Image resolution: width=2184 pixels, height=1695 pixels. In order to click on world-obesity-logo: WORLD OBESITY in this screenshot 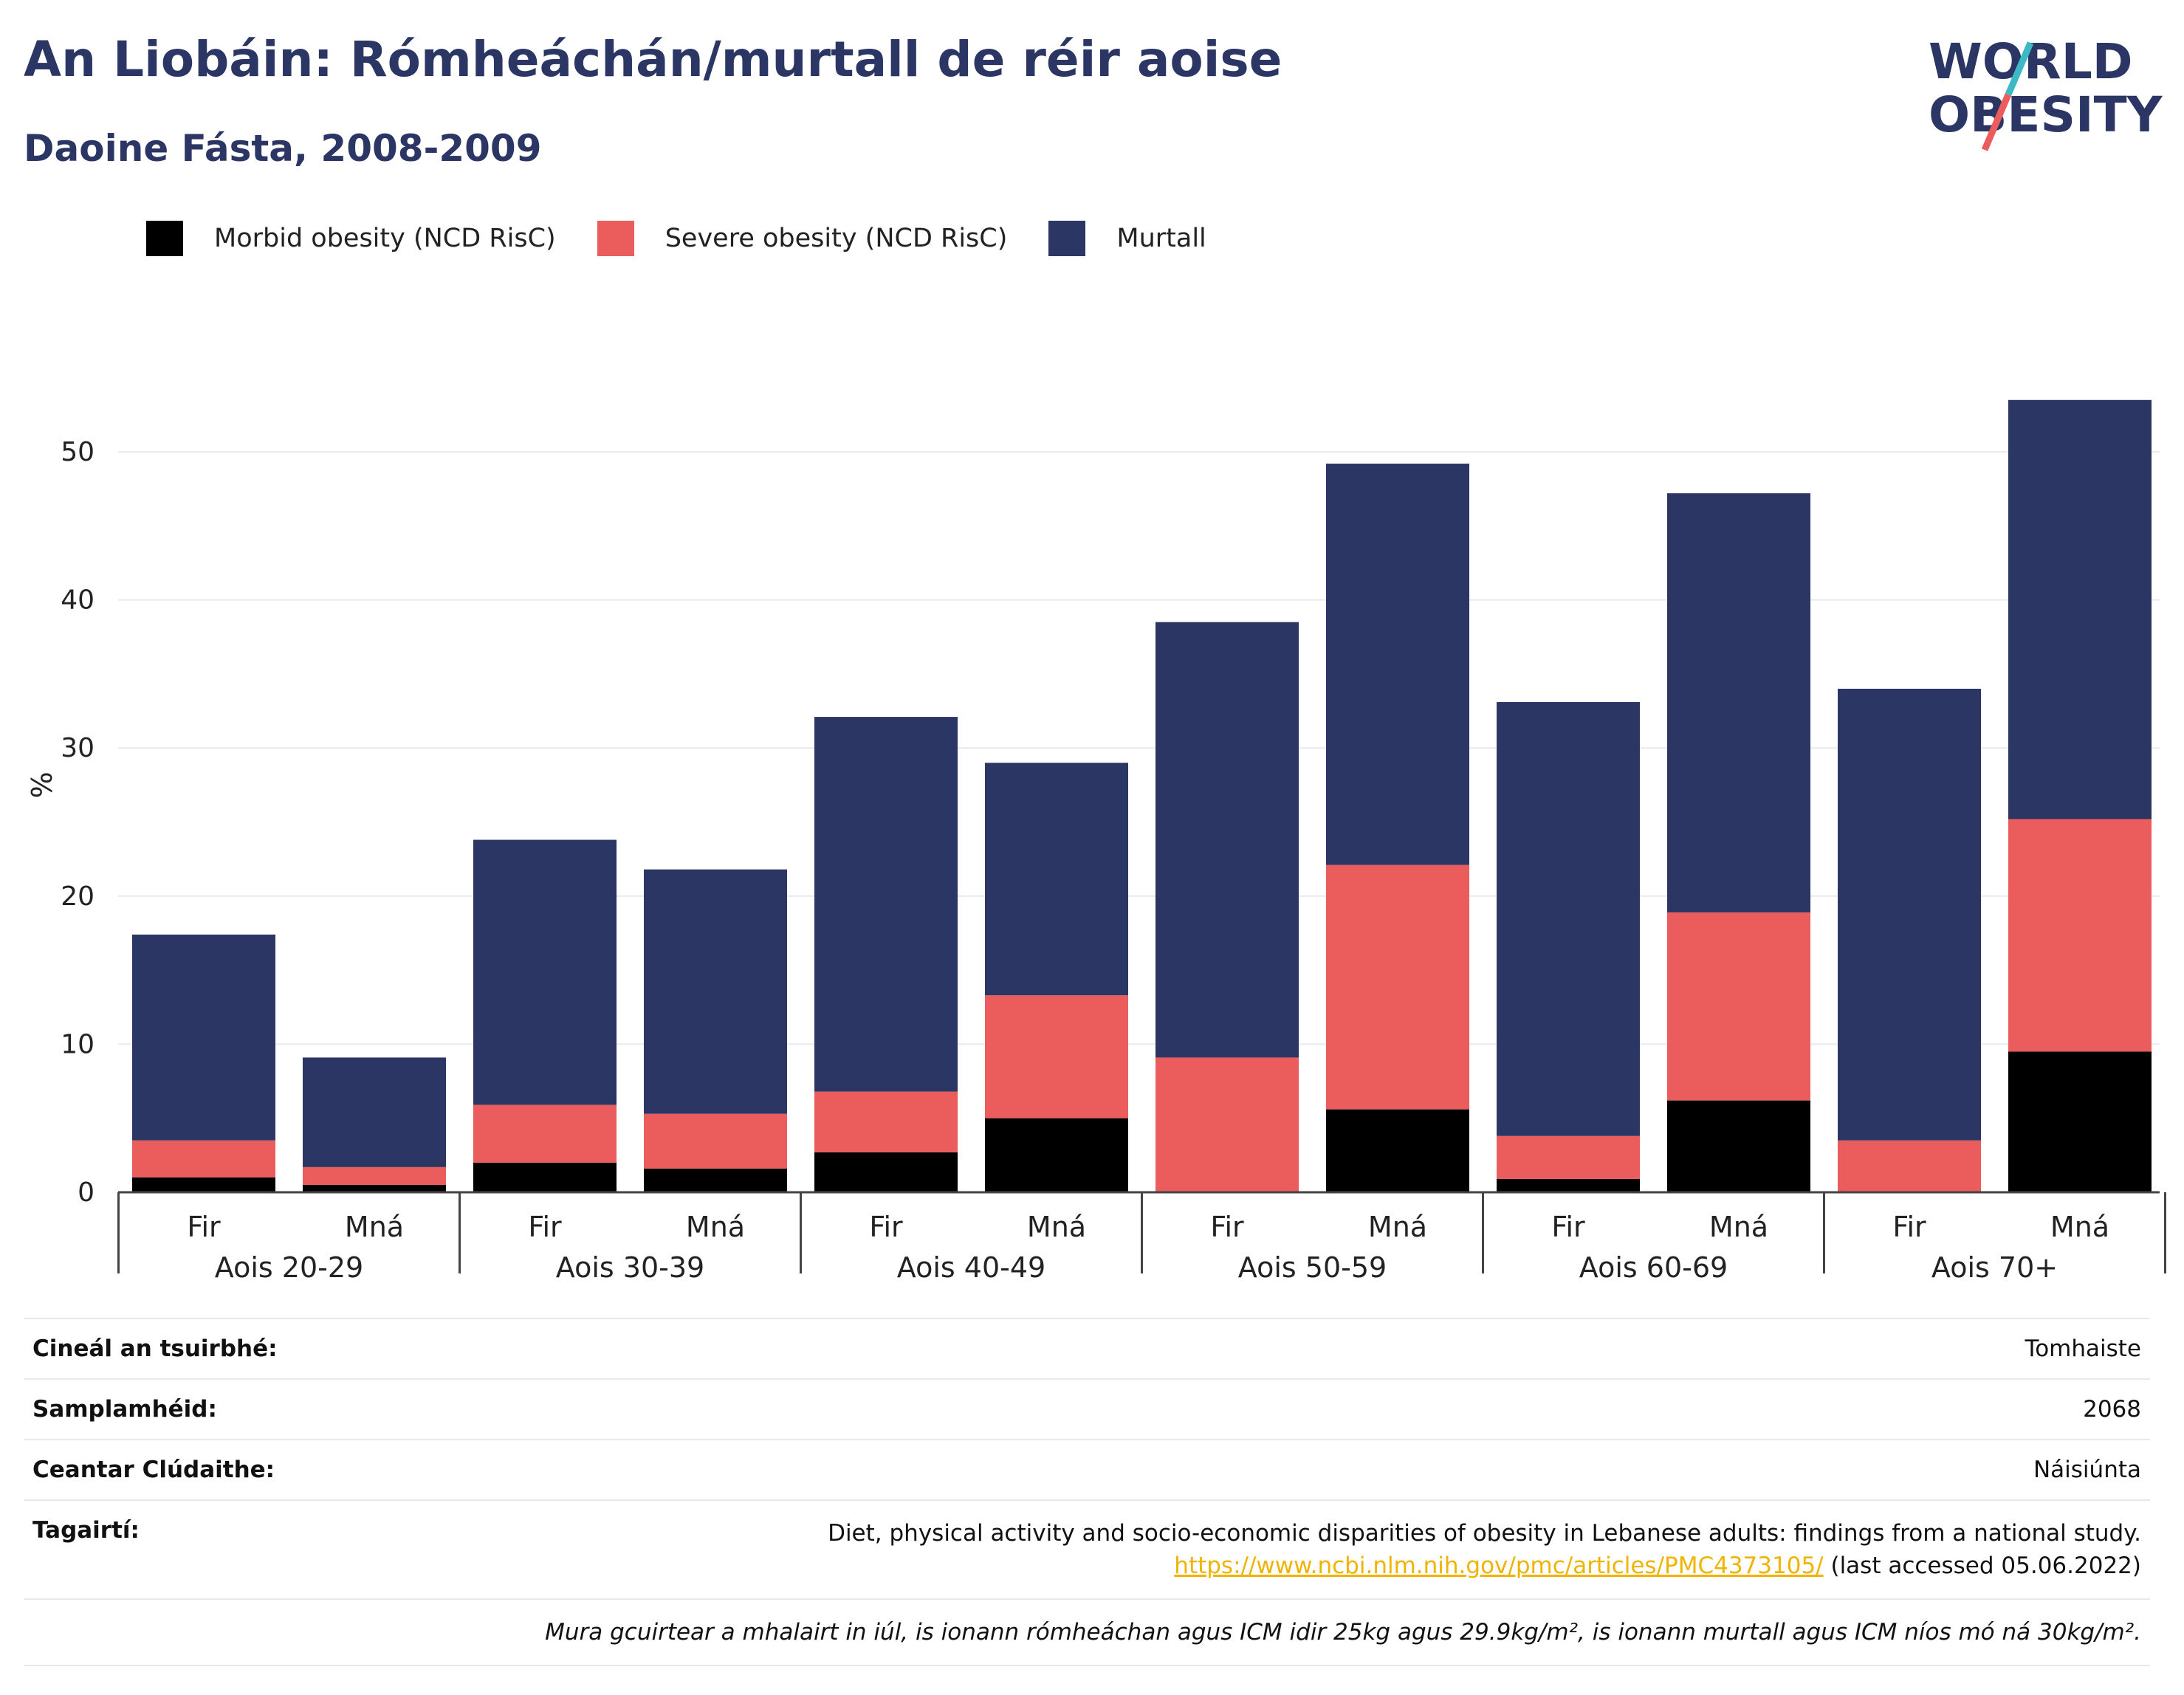, I will do `click(2046, 92)`.